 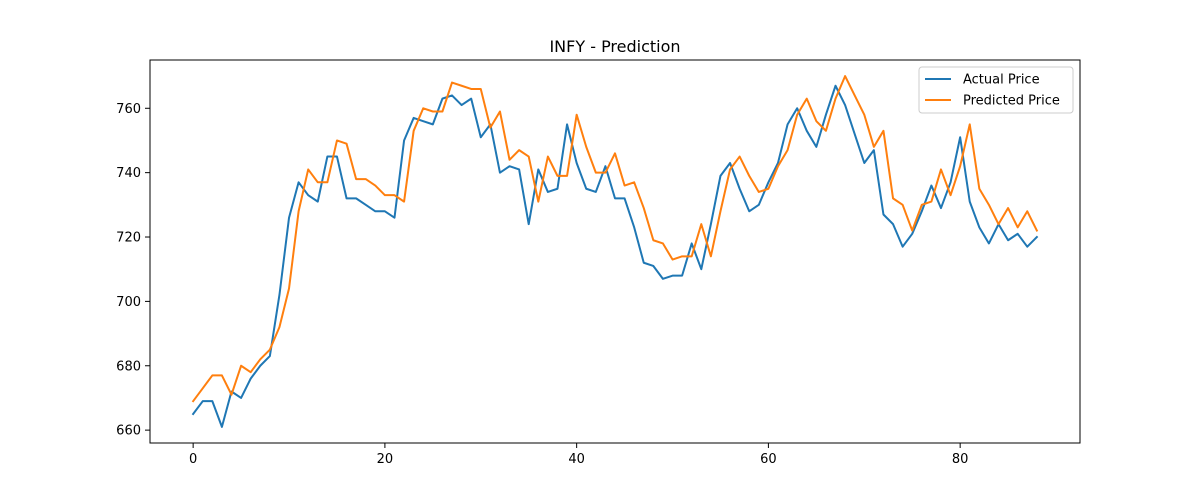 I want to click on x-tick-label: 80, so click(x=960, y=459).